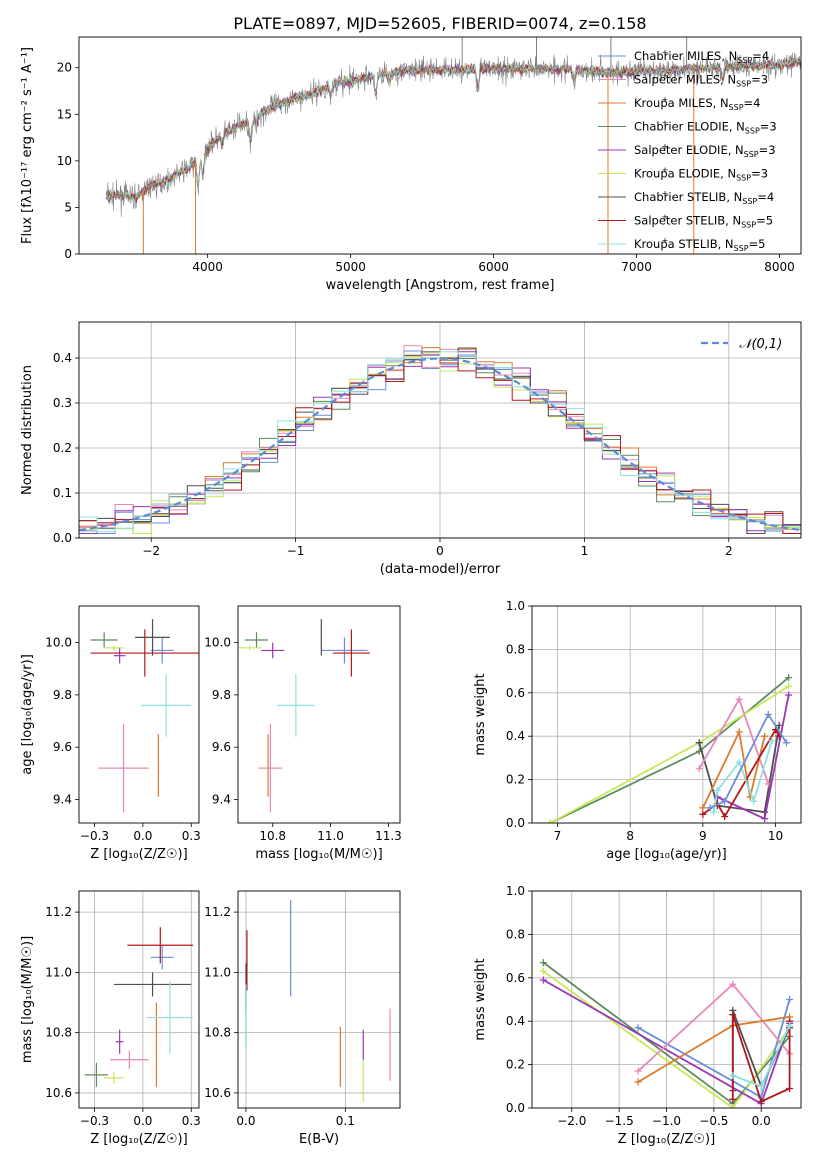 The height and width of the screenshot is (1170, 819). I want to click on legend-label: Chabrier MILES, NSSP=4, so click(701, 57).